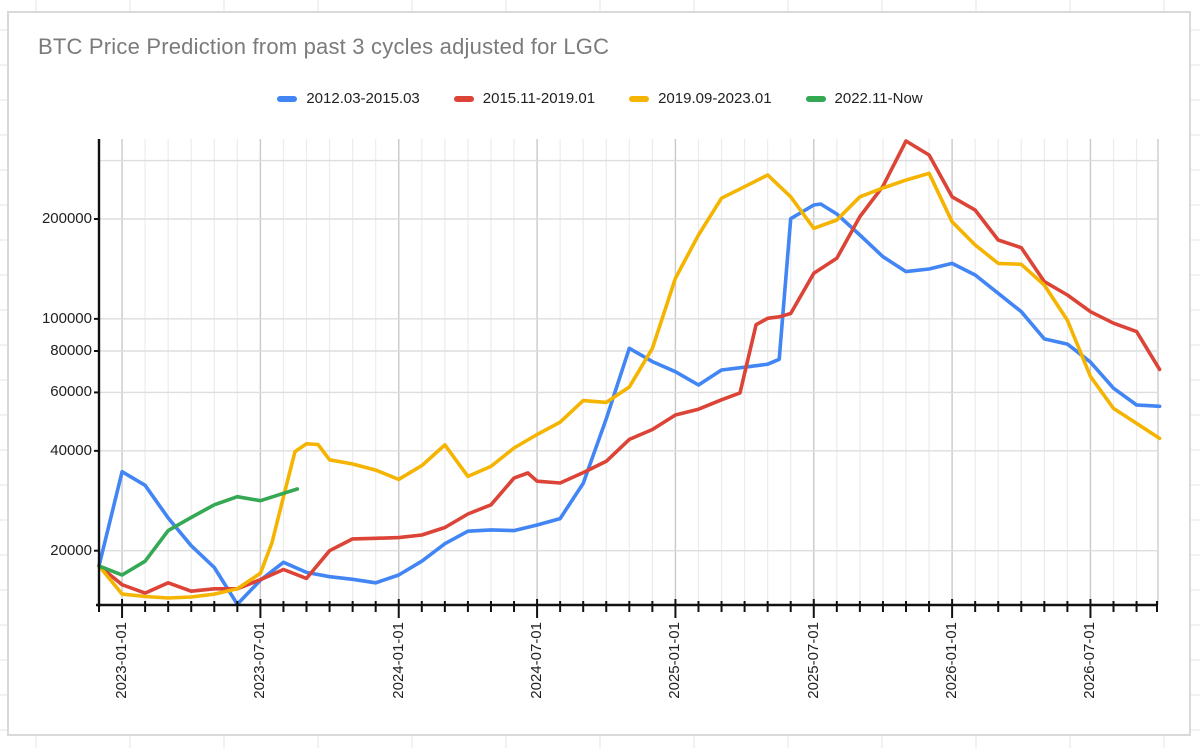  I want to click on x-axis-tick-label: 2023-01-01, so click(122, 660).